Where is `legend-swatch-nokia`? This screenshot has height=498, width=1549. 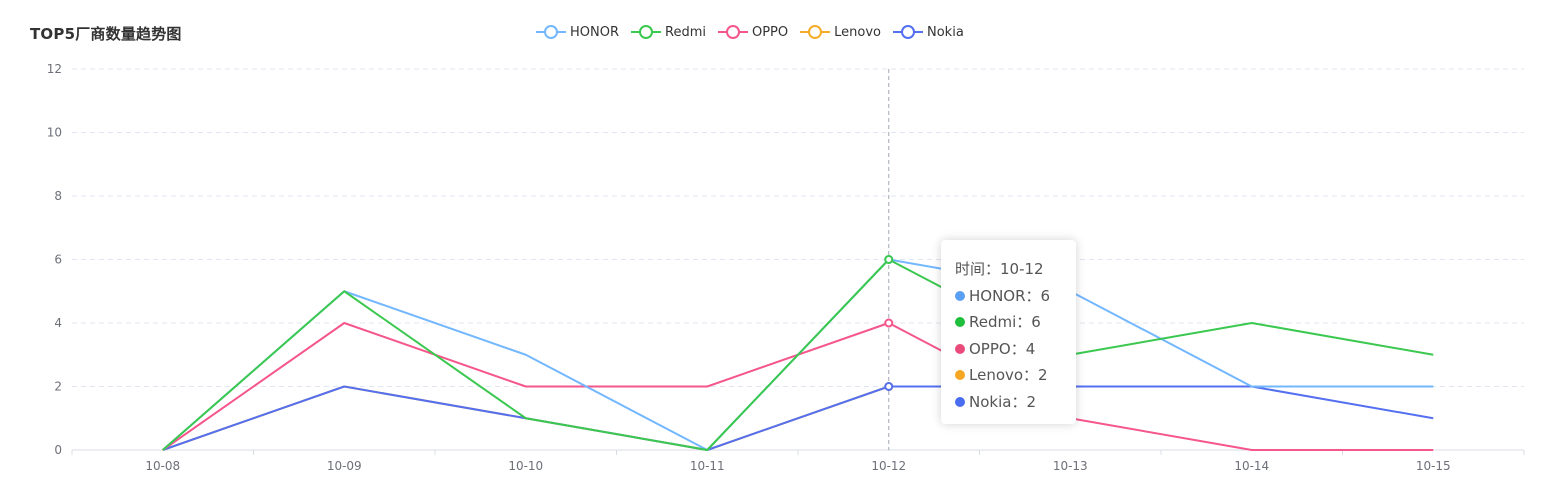
legend-swatch-nokia is located at coordinates (908, 32).